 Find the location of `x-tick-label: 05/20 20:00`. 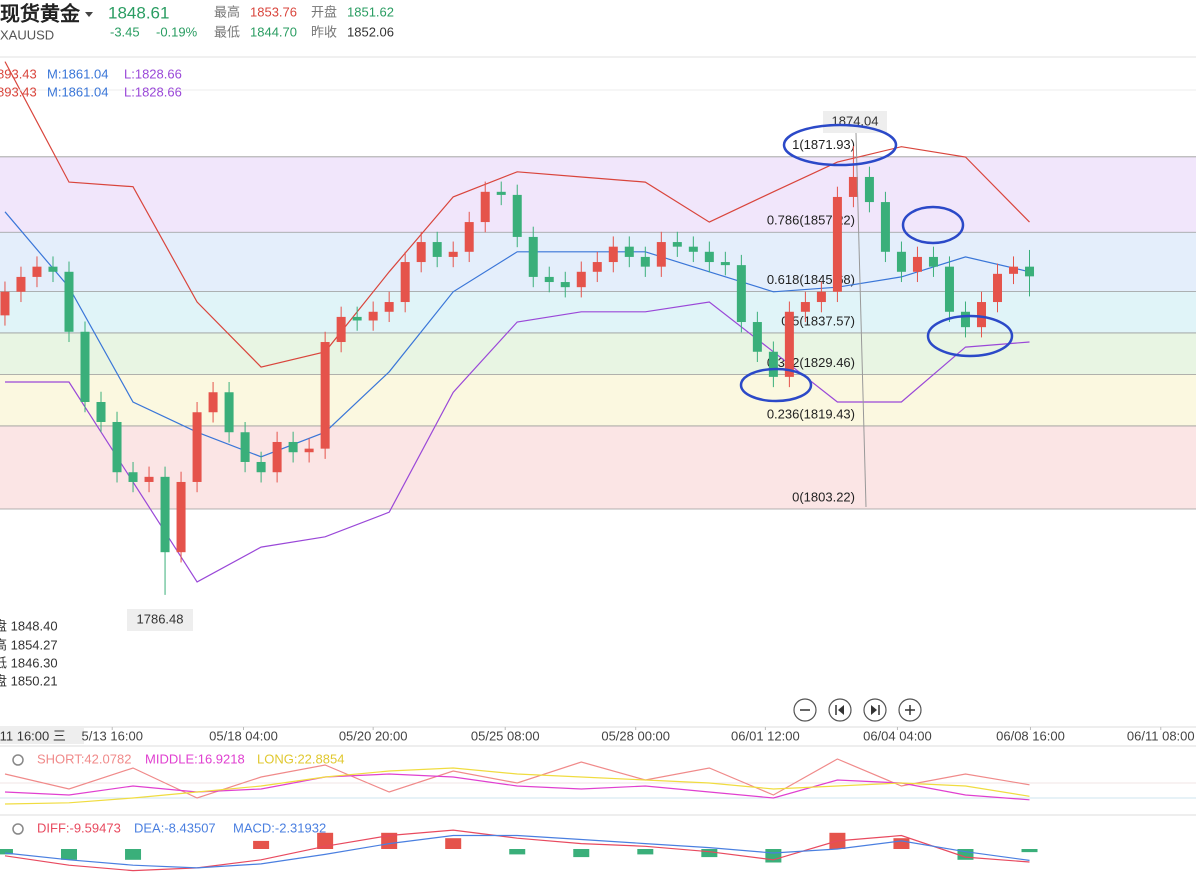

x-tick-label: 05/20 20:00 is located at coordinates (373, 735).